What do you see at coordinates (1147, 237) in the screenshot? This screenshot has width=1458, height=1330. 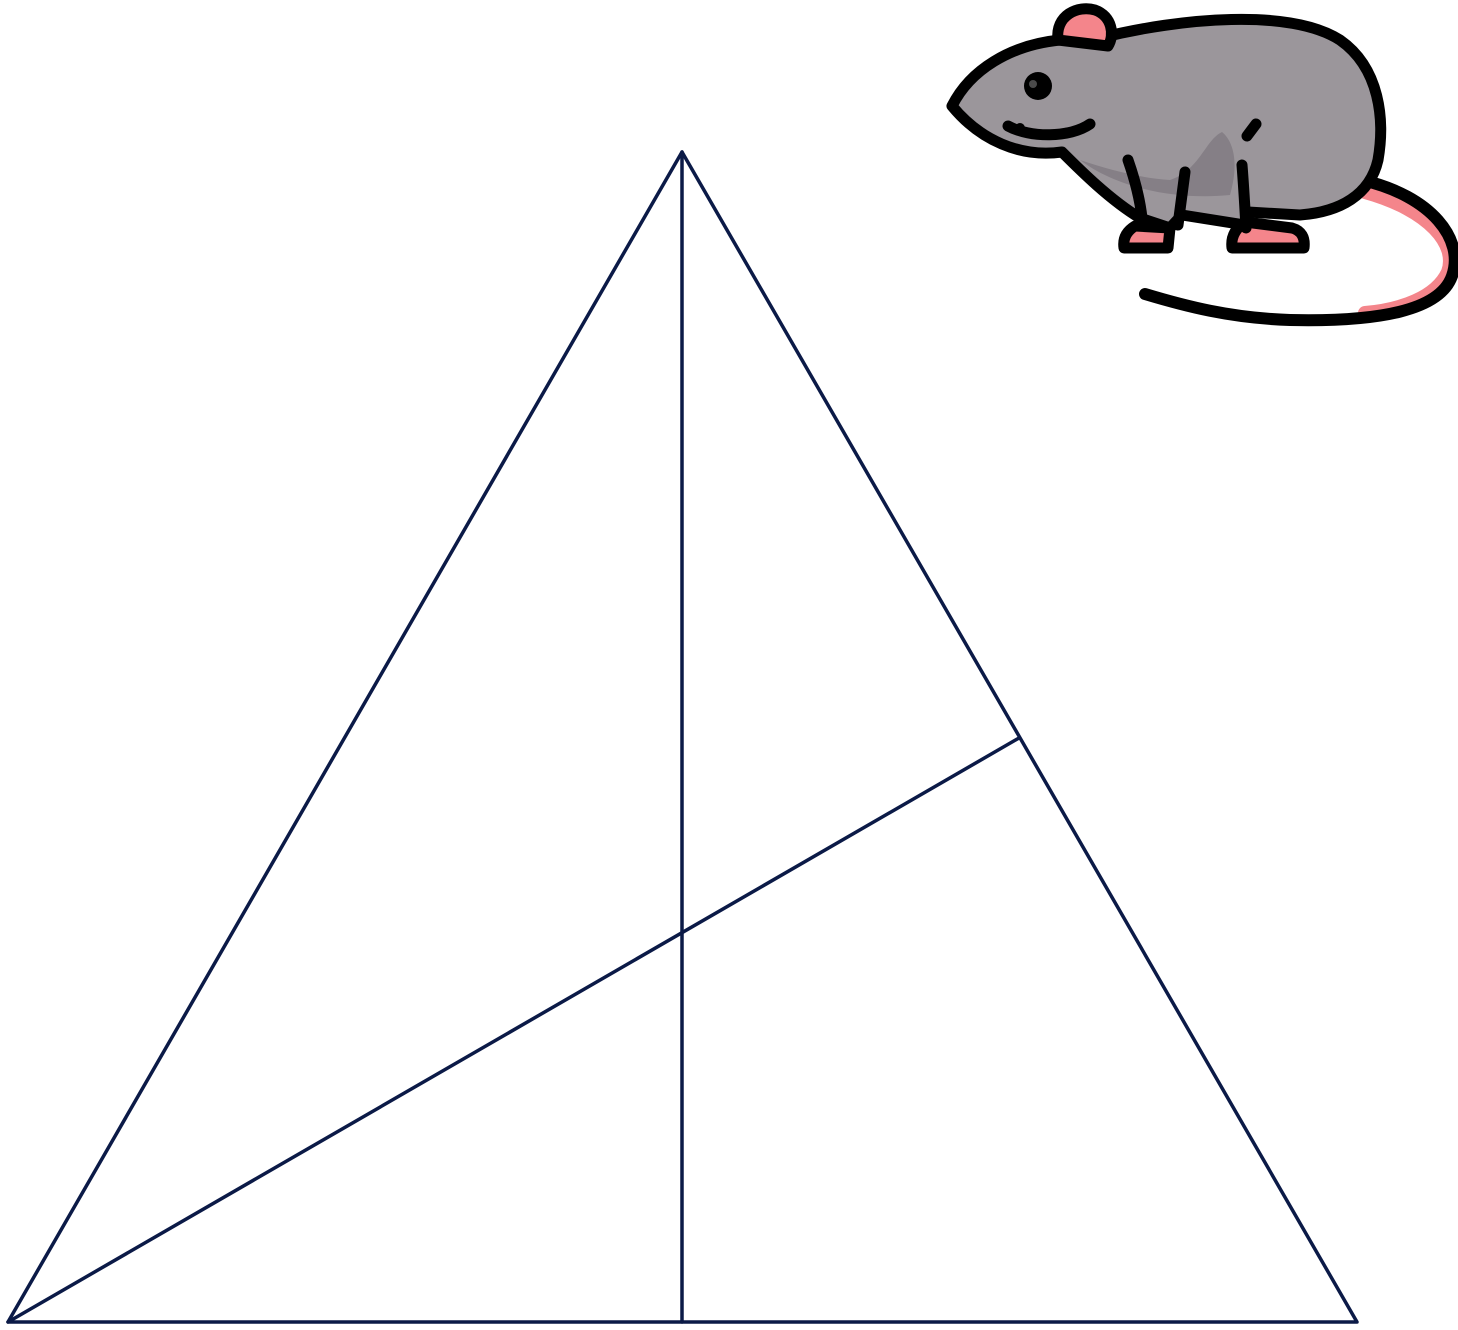 I see `mouse-front-foot` at bounding box center [1147, 237].